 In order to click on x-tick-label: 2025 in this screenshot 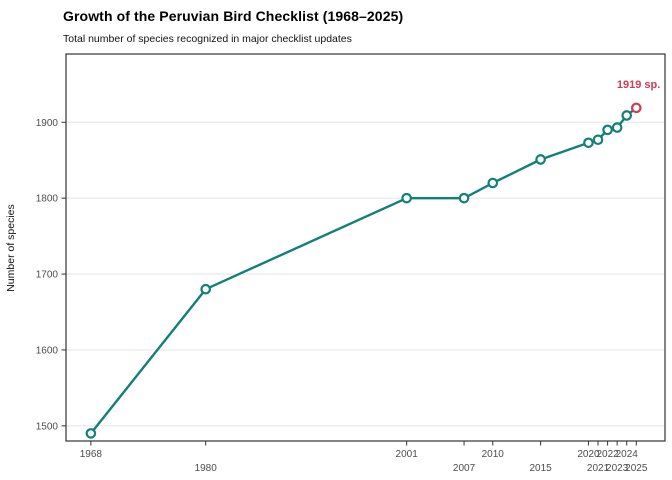, I will do `click(636, 468)`.